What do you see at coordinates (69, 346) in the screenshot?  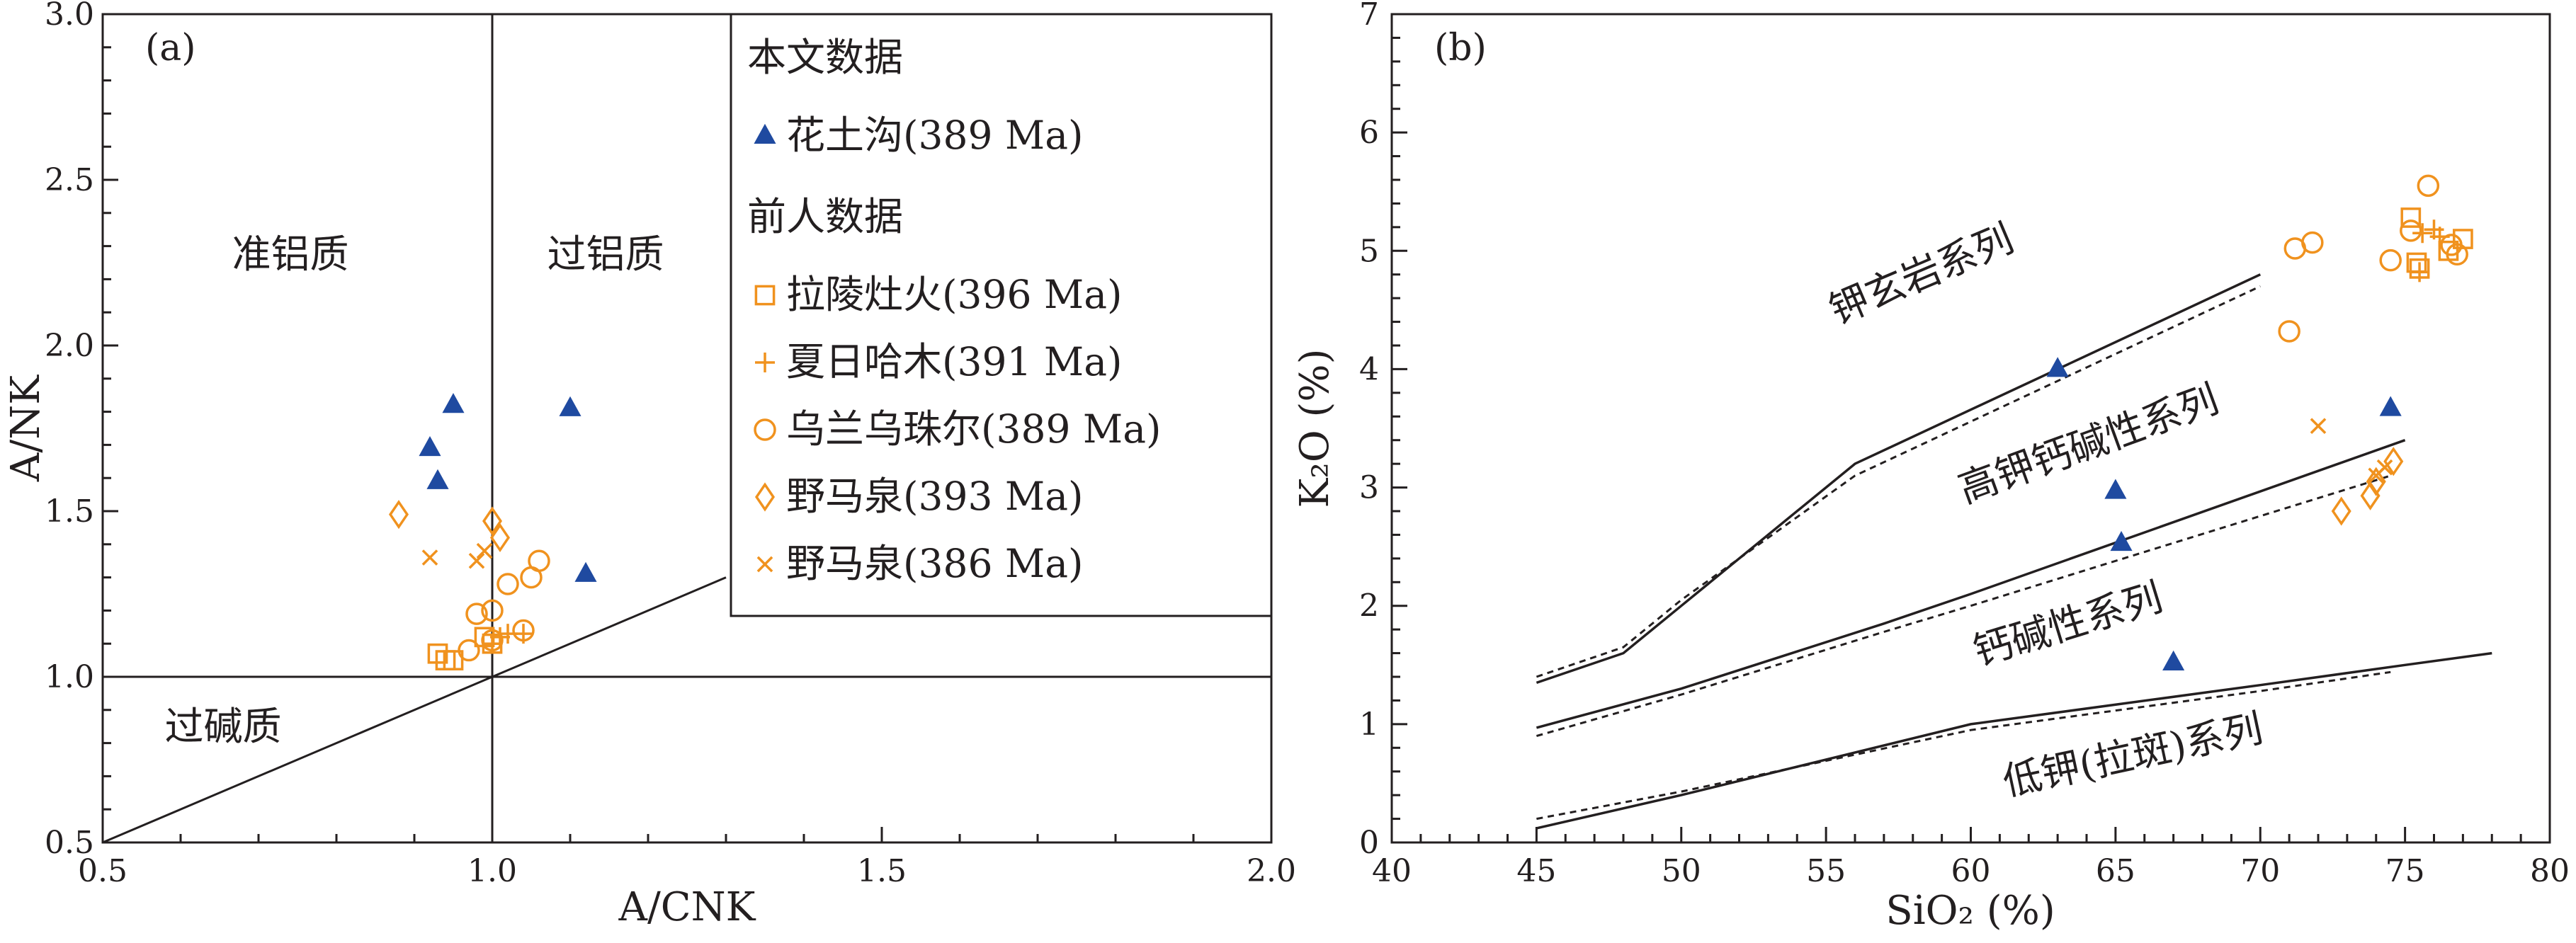 I see `y-tick-label: 2.0` at bounding box center [69, 346].